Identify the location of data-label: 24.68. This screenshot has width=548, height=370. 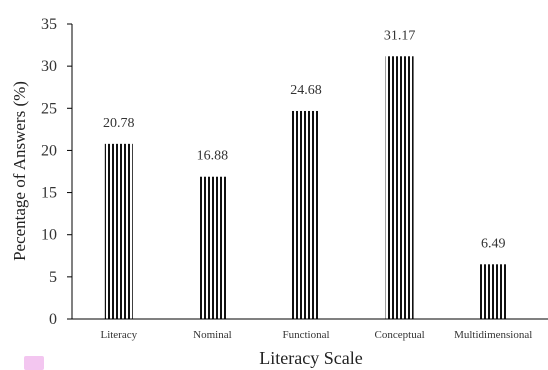
(306, 90).